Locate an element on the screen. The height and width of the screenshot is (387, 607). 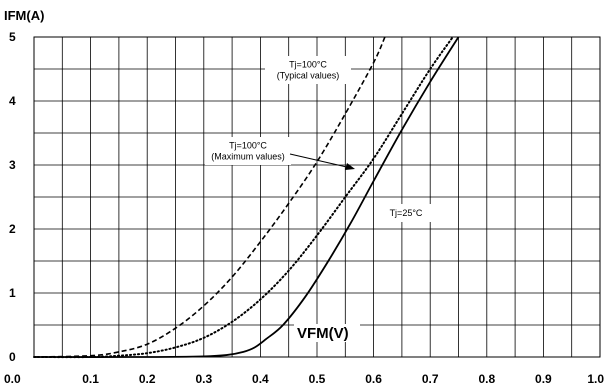
y-tick-label: 0 is located at coordinates (12, 357).